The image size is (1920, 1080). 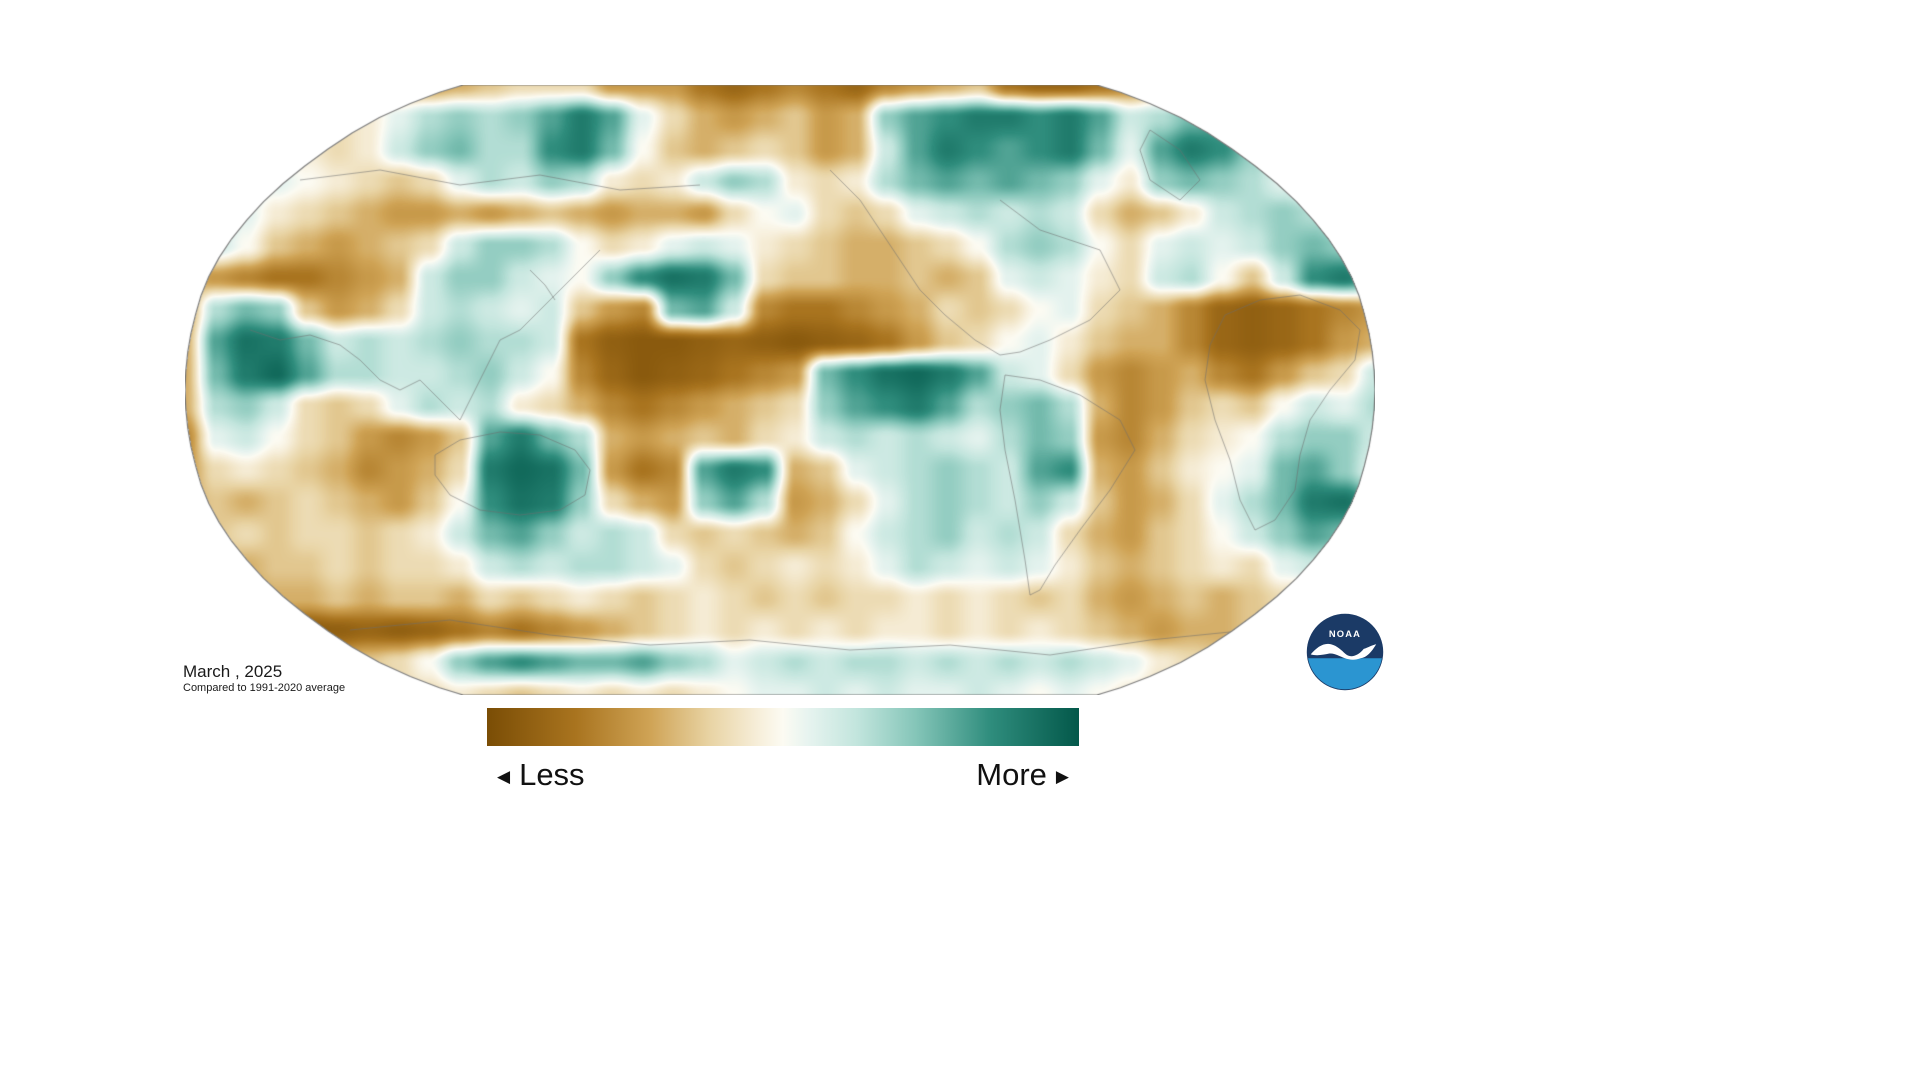 I want to click on noaa-logo-text: NOAA, so click(x=1345, y=634).